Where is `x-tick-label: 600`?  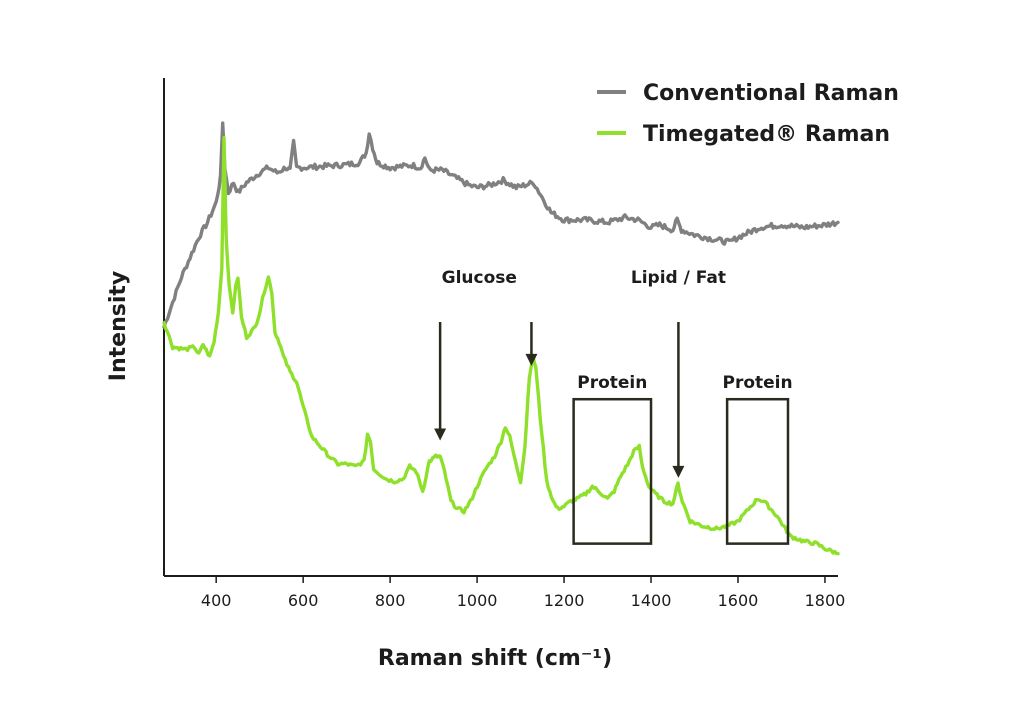
x-tick-label: 600 is located at coordinates (303, 600).